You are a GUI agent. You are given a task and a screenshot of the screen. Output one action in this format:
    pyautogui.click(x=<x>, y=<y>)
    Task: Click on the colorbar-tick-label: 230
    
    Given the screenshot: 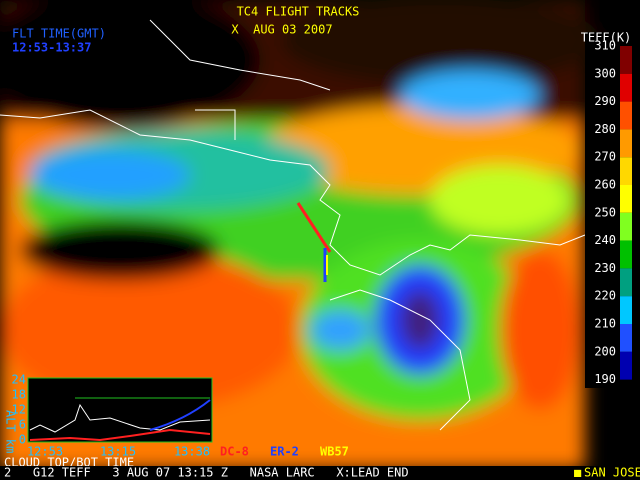 What is the action you would take?
    pyautogui.click(x=605, y=268)
    